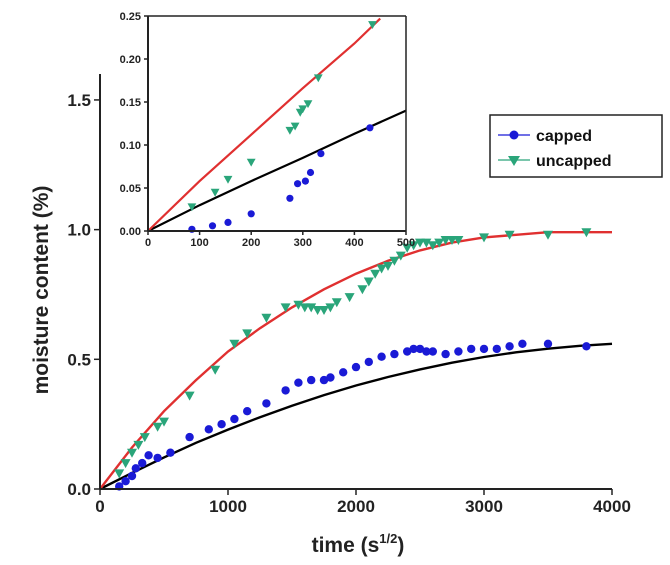 This screenshot has width=670, height=565. What do you see at coordinates (79, 359) in the screenshot?
I see `main-y-tick-label: 0.5` at bounding box center [79, 359].